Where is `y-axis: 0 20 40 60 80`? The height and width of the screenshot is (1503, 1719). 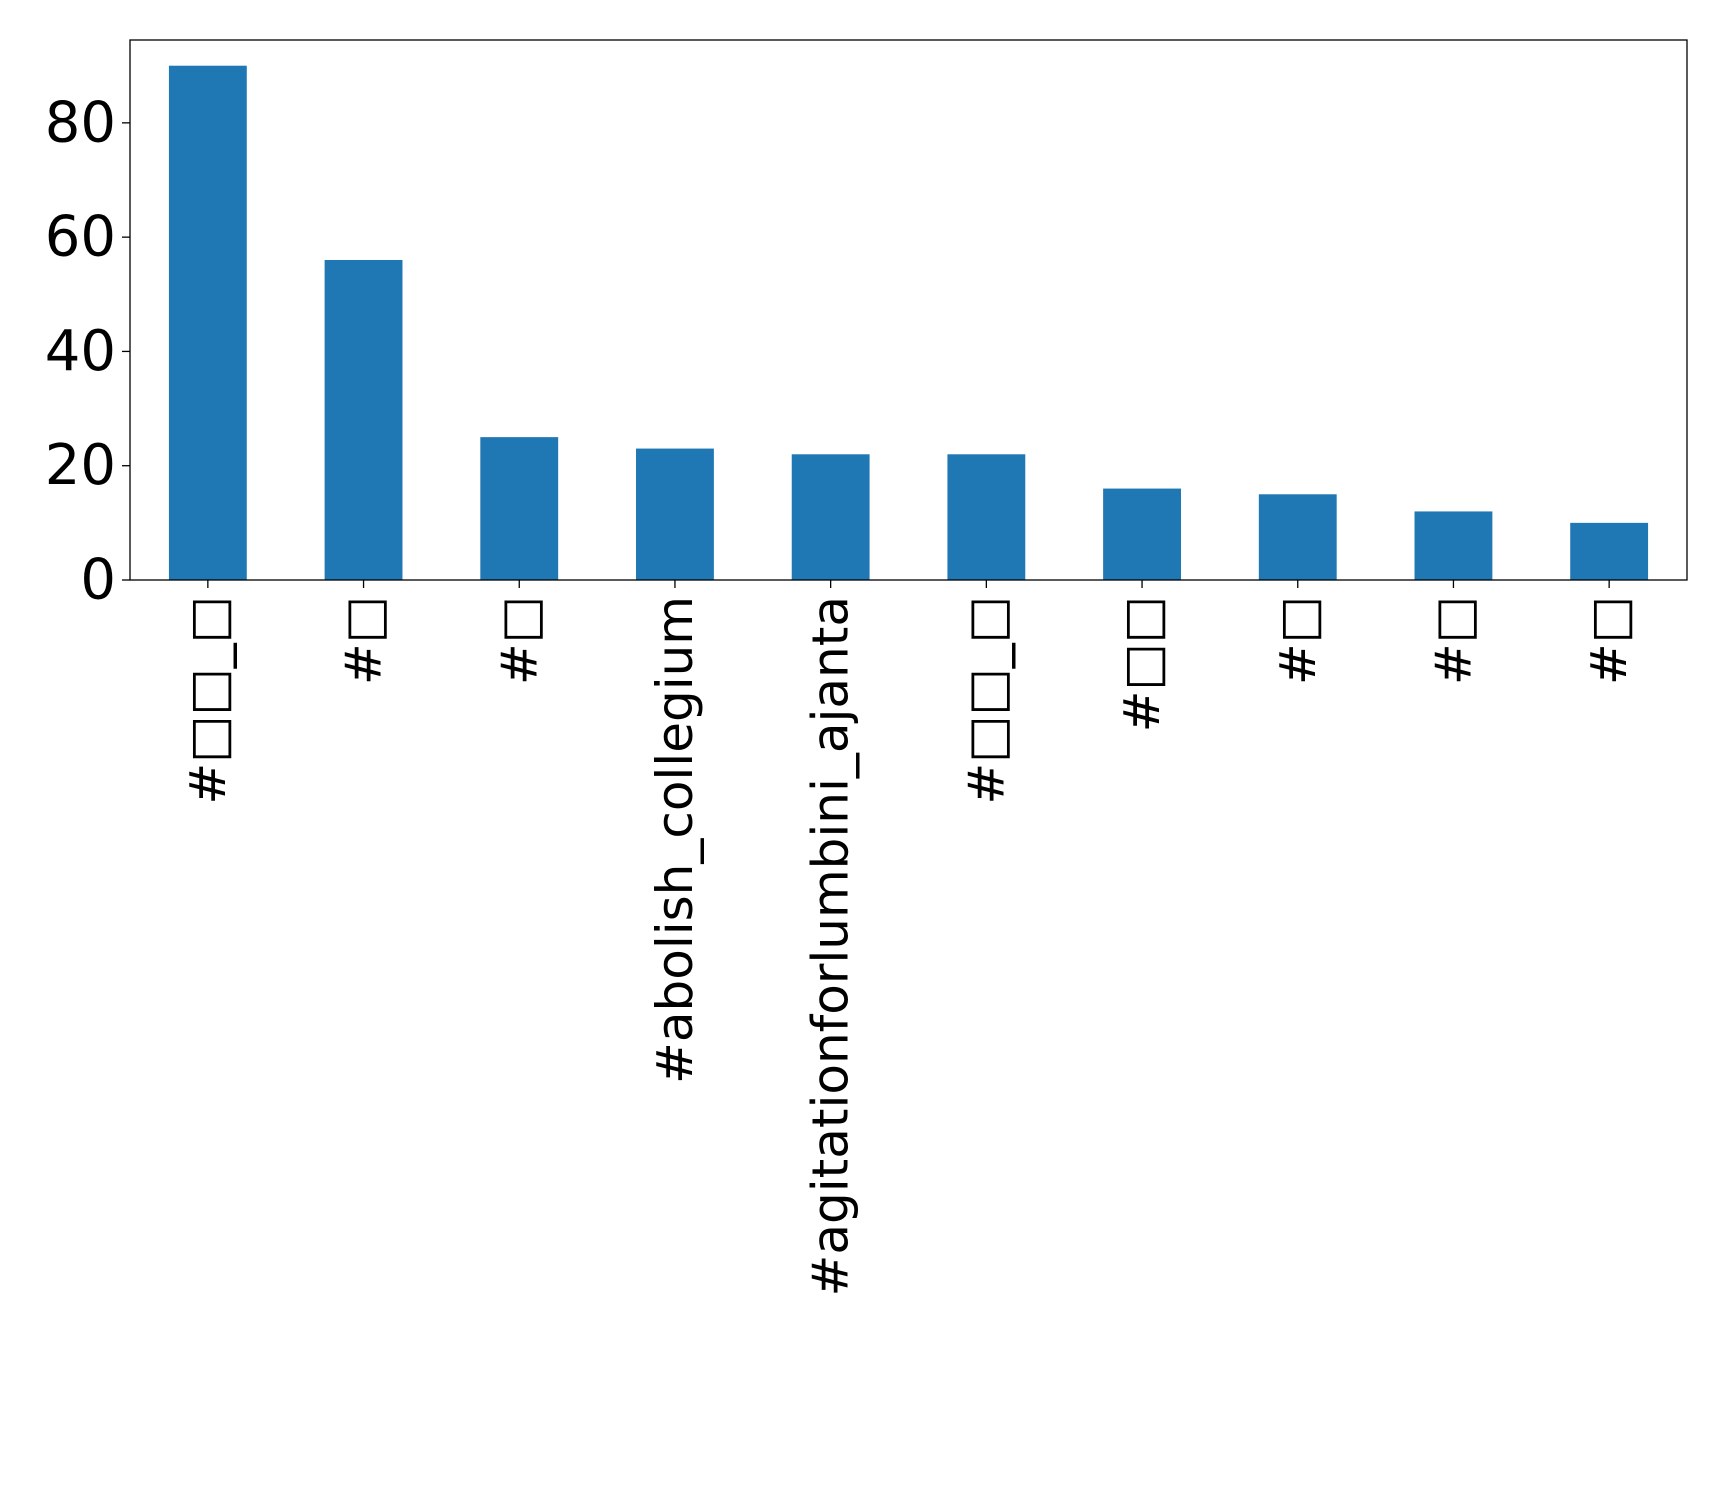 y-axis: 0 20 40 60 80 is located at coordinates (87, 351).